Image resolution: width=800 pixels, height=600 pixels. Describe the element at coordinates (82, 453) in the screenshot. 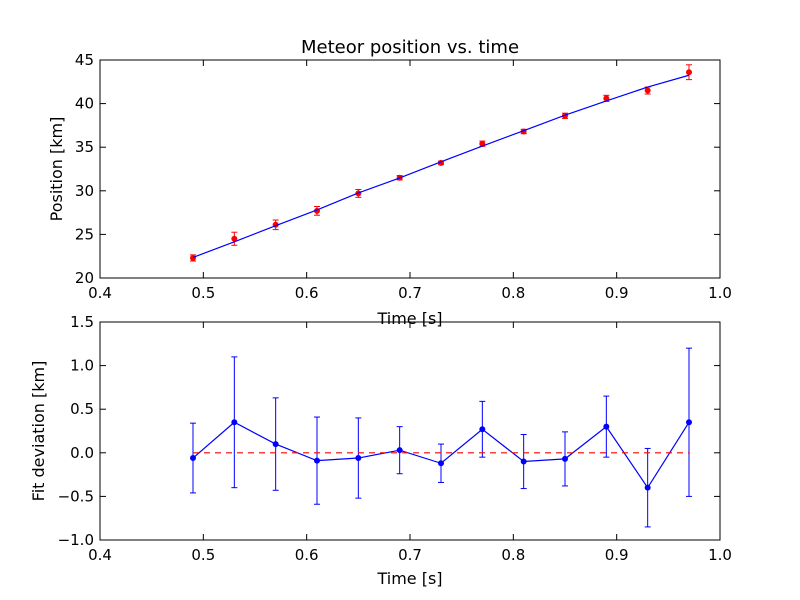

I see `bottom-y-tick-label: 0.0` at that location.